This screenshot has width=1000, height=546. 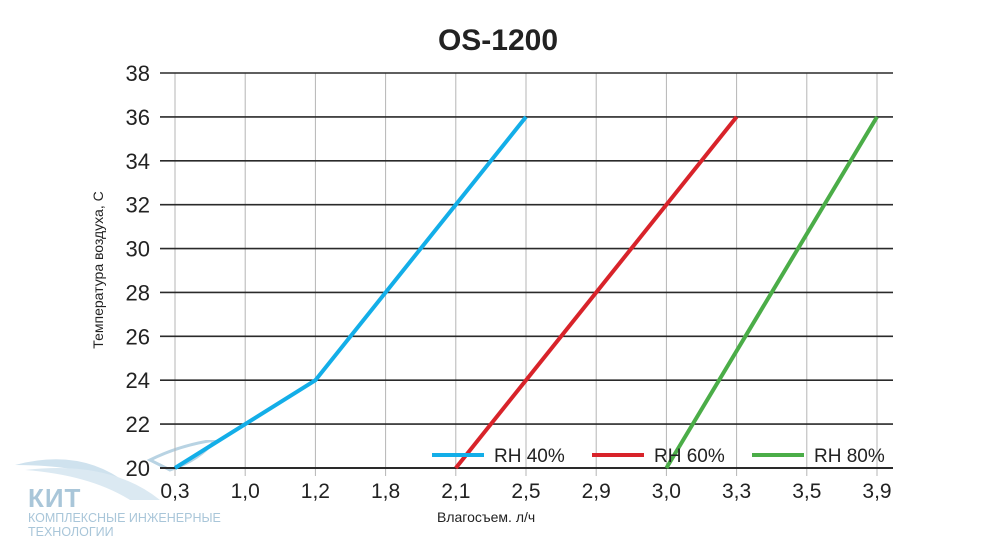 I want to click on x-tick-label: 2,1, so click(x=455, y=491).